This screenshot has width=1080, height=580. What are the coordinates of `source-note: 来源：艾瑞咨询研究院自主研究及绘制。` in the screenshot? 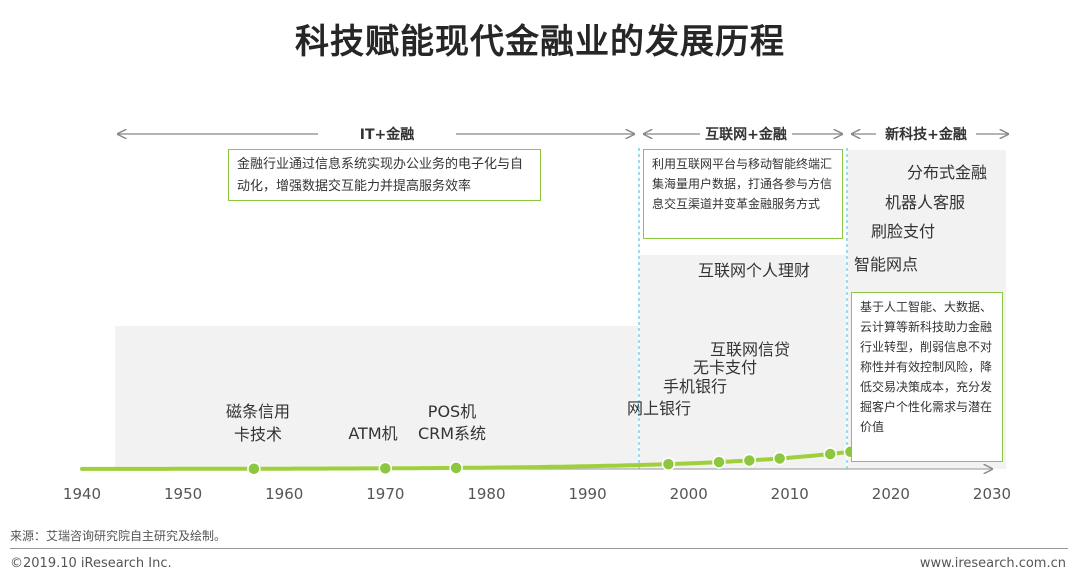 It's located at (118, 536).